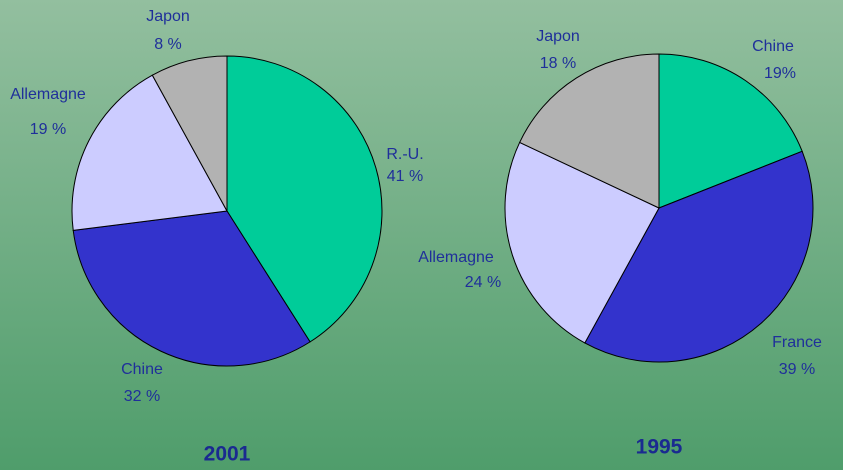 The image size is (843, 470). Describe the element at coordinates (659, 447) in the screenshot. I see `chart-title: 1995` at that location.